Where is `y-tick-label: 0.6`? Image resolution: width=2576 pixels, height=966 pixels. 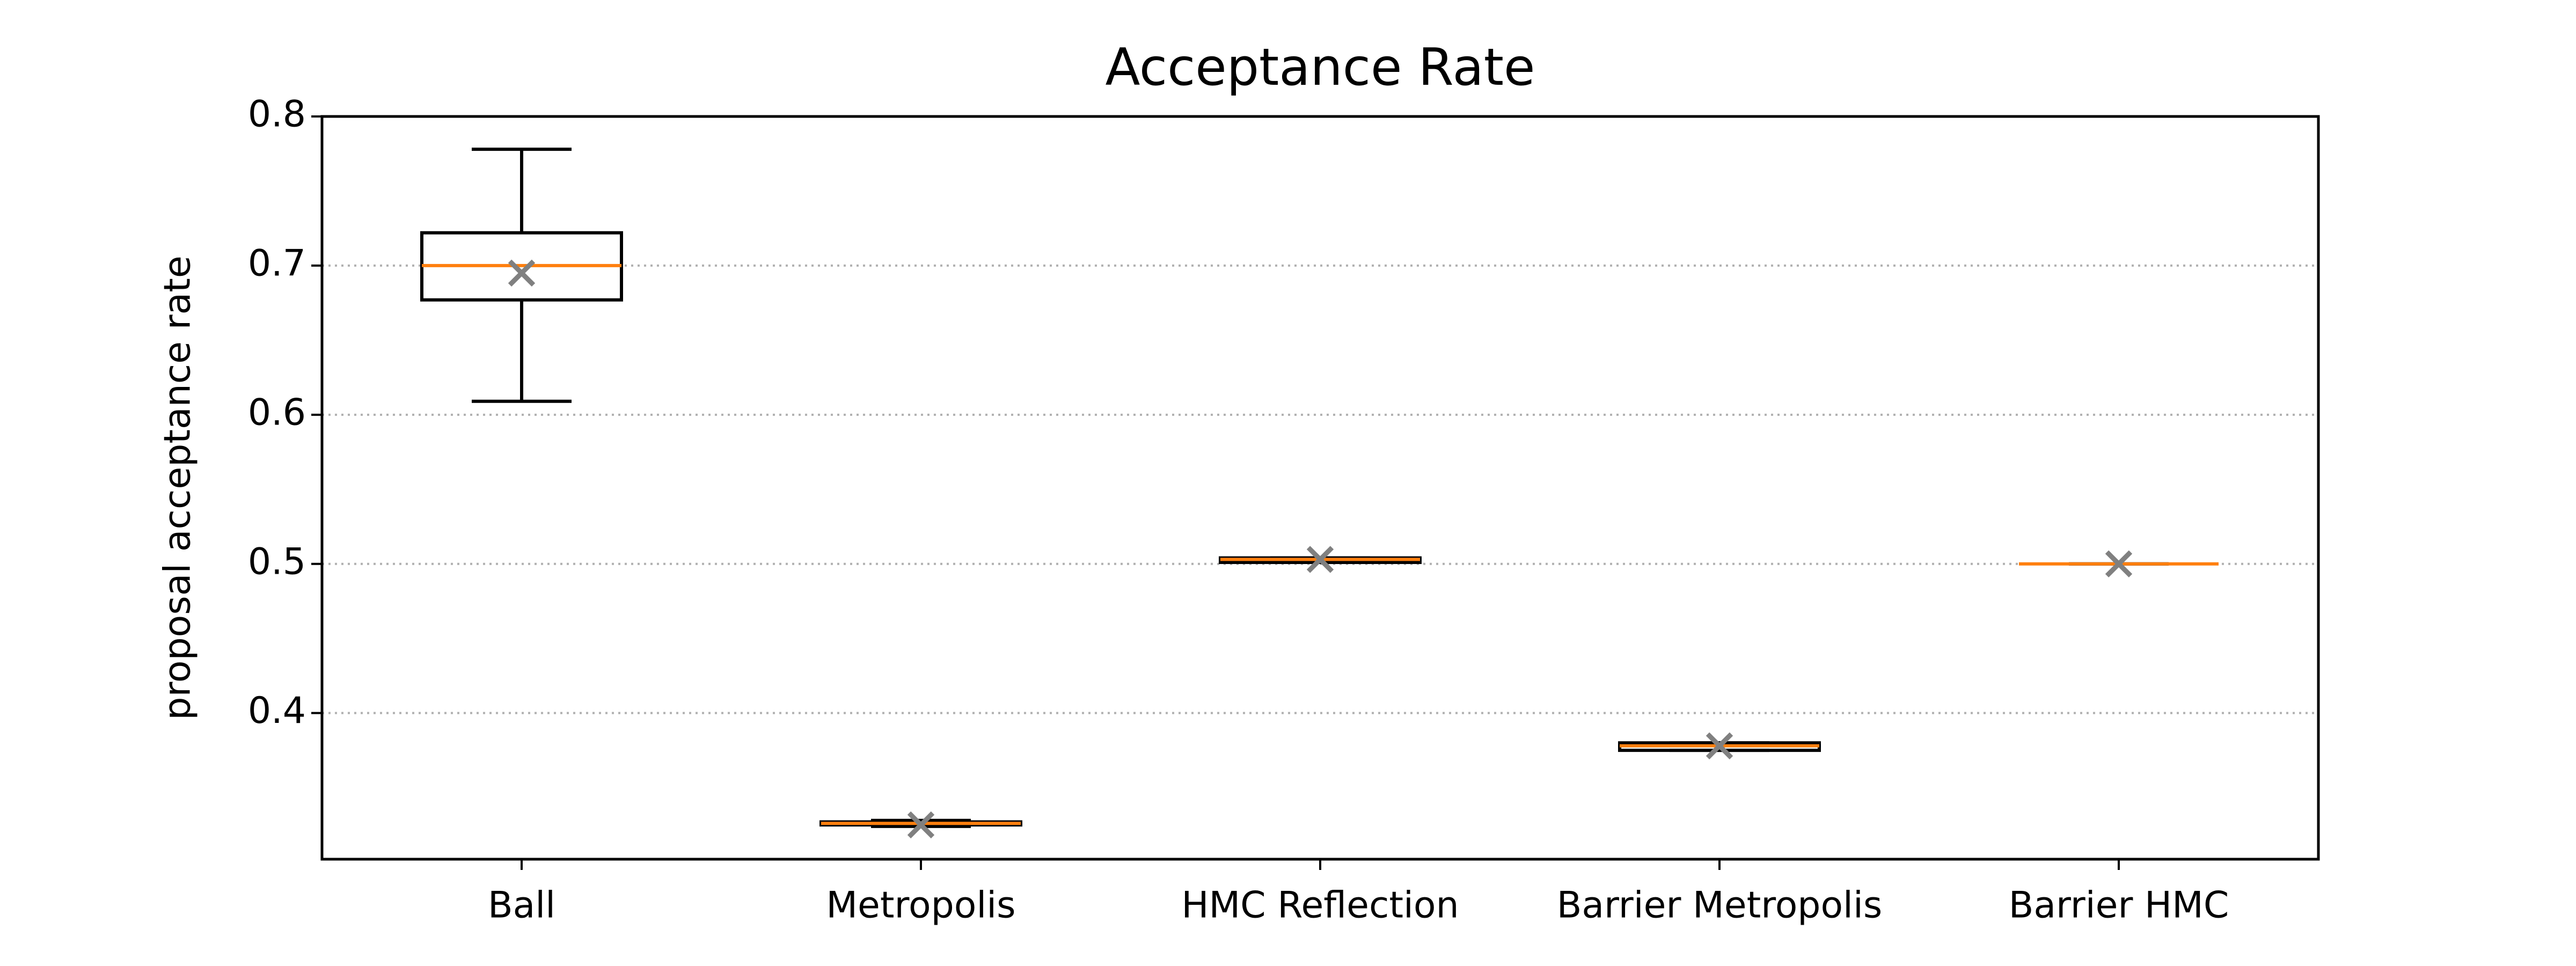
y-tick-label: 0.6 is located at coordinates (277, 412).